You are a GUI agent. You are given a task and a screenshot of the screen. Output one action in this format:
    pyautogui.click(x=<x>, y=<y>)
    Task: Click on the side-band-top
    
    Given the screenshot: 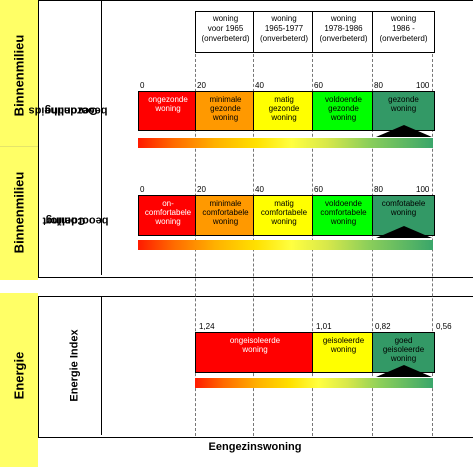 What is the action you would take?
    pyautogui.click(x=19, y=140)
    